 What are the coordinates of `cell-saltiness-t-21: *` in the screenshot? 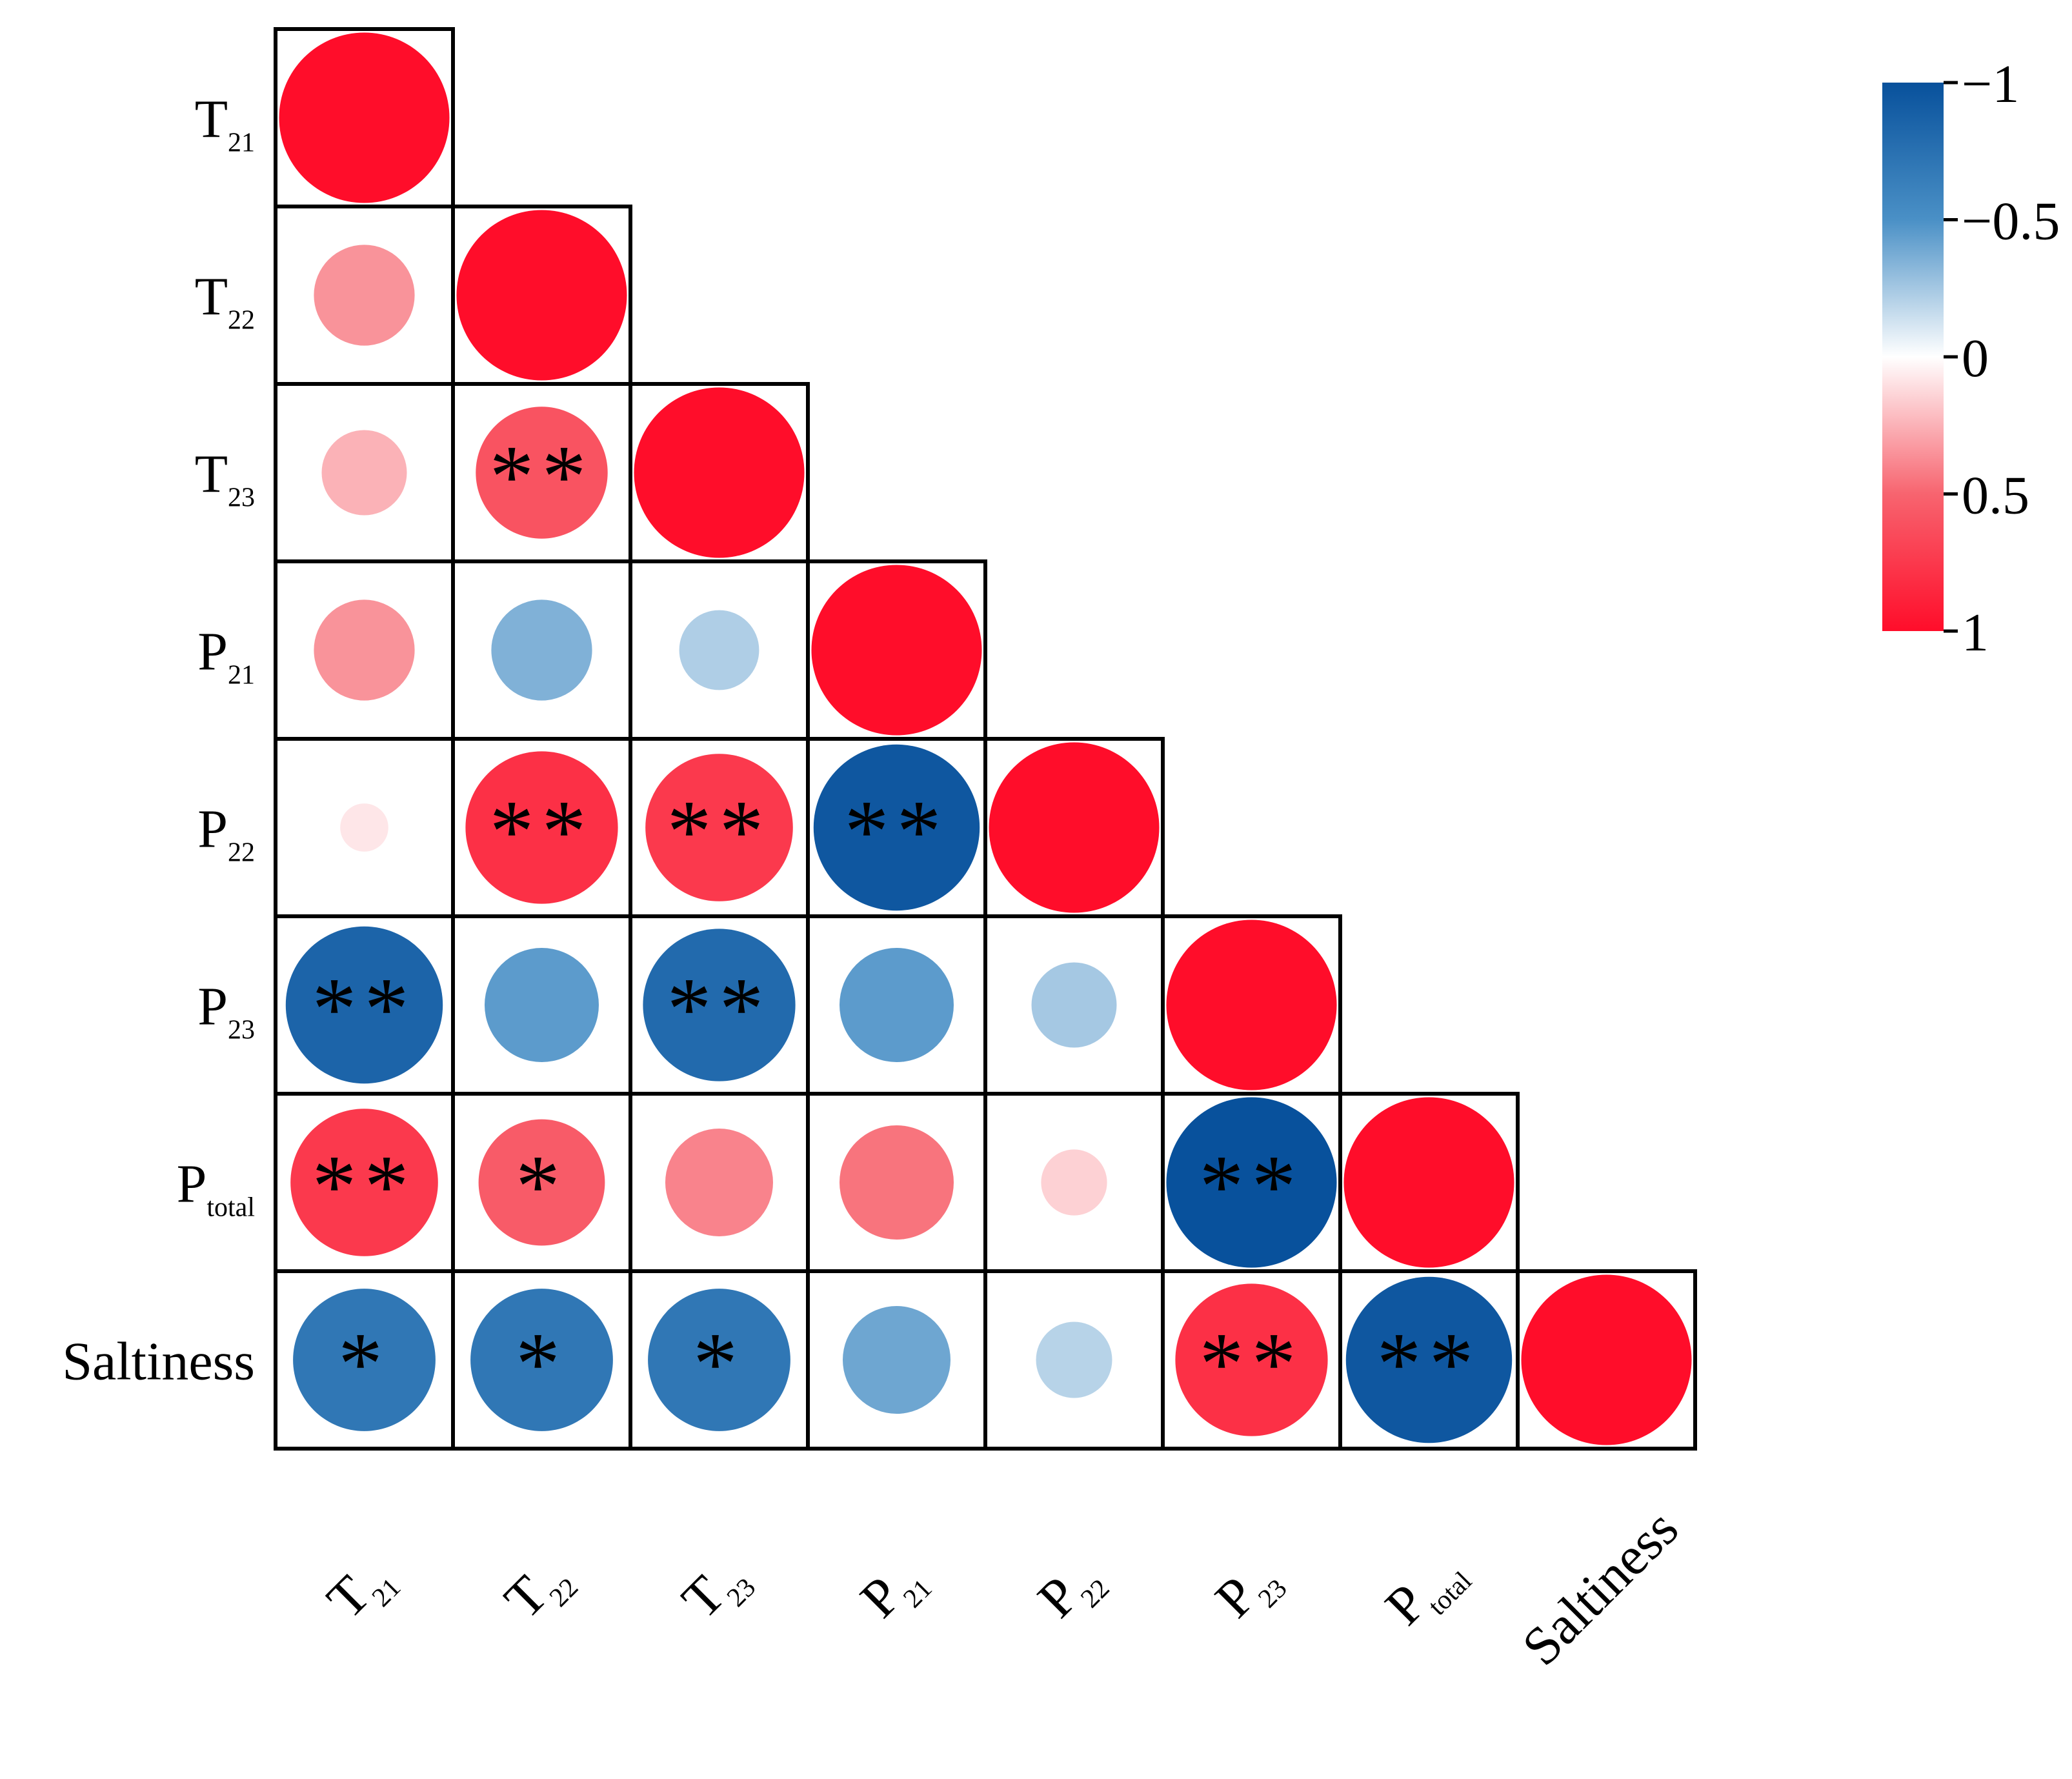 It's located at (364, 1360).